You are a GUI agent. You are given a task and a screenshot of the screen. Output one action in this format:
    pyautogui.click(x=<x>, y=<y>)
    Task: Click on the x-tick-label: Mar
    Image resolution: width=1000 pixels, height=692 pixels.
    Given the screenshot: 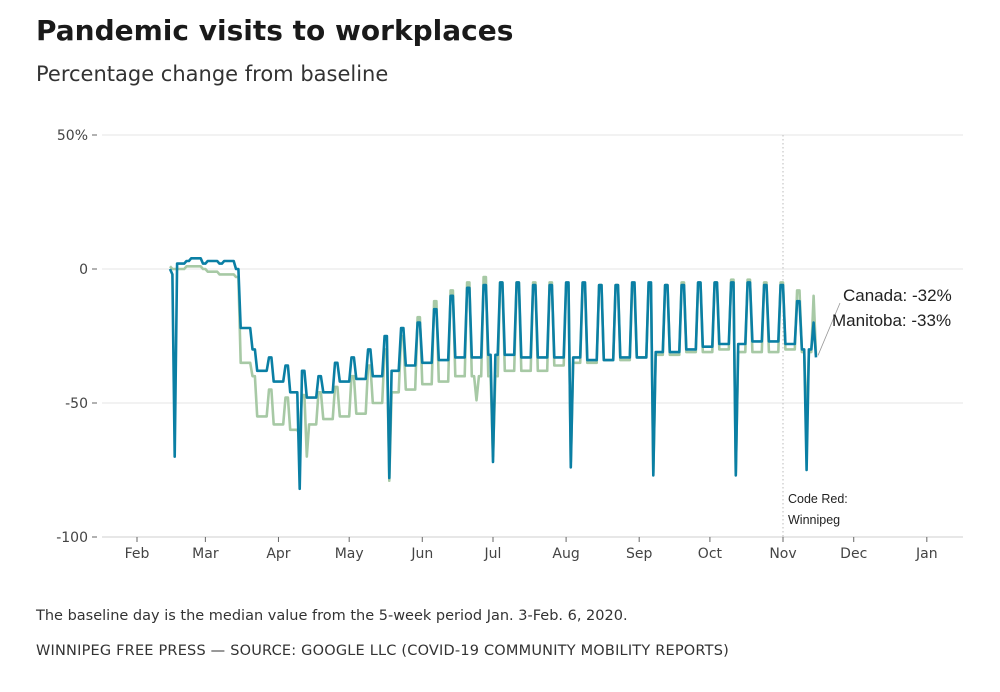 What is the action you would take?
    pyautogui.click(x=205, y=554)
    